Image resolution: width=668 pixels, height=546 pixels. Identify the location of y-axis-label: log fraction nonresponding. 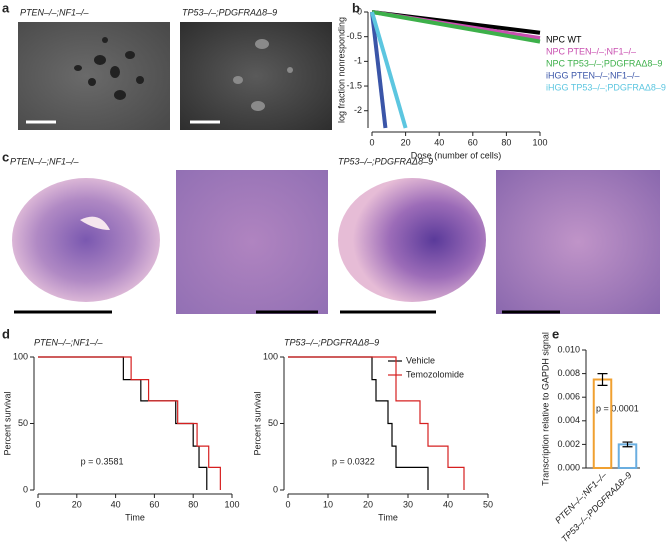
(341, 70).